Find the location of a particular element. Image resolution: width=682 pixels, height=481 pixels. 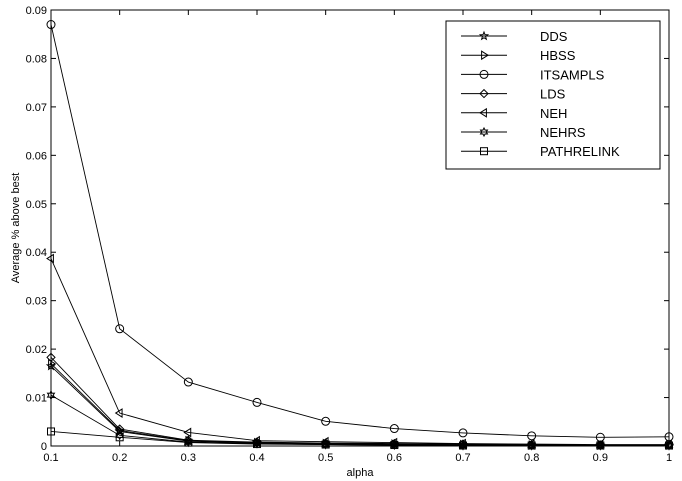

x-tick-label: 1 is located at coordinates (669, 458).